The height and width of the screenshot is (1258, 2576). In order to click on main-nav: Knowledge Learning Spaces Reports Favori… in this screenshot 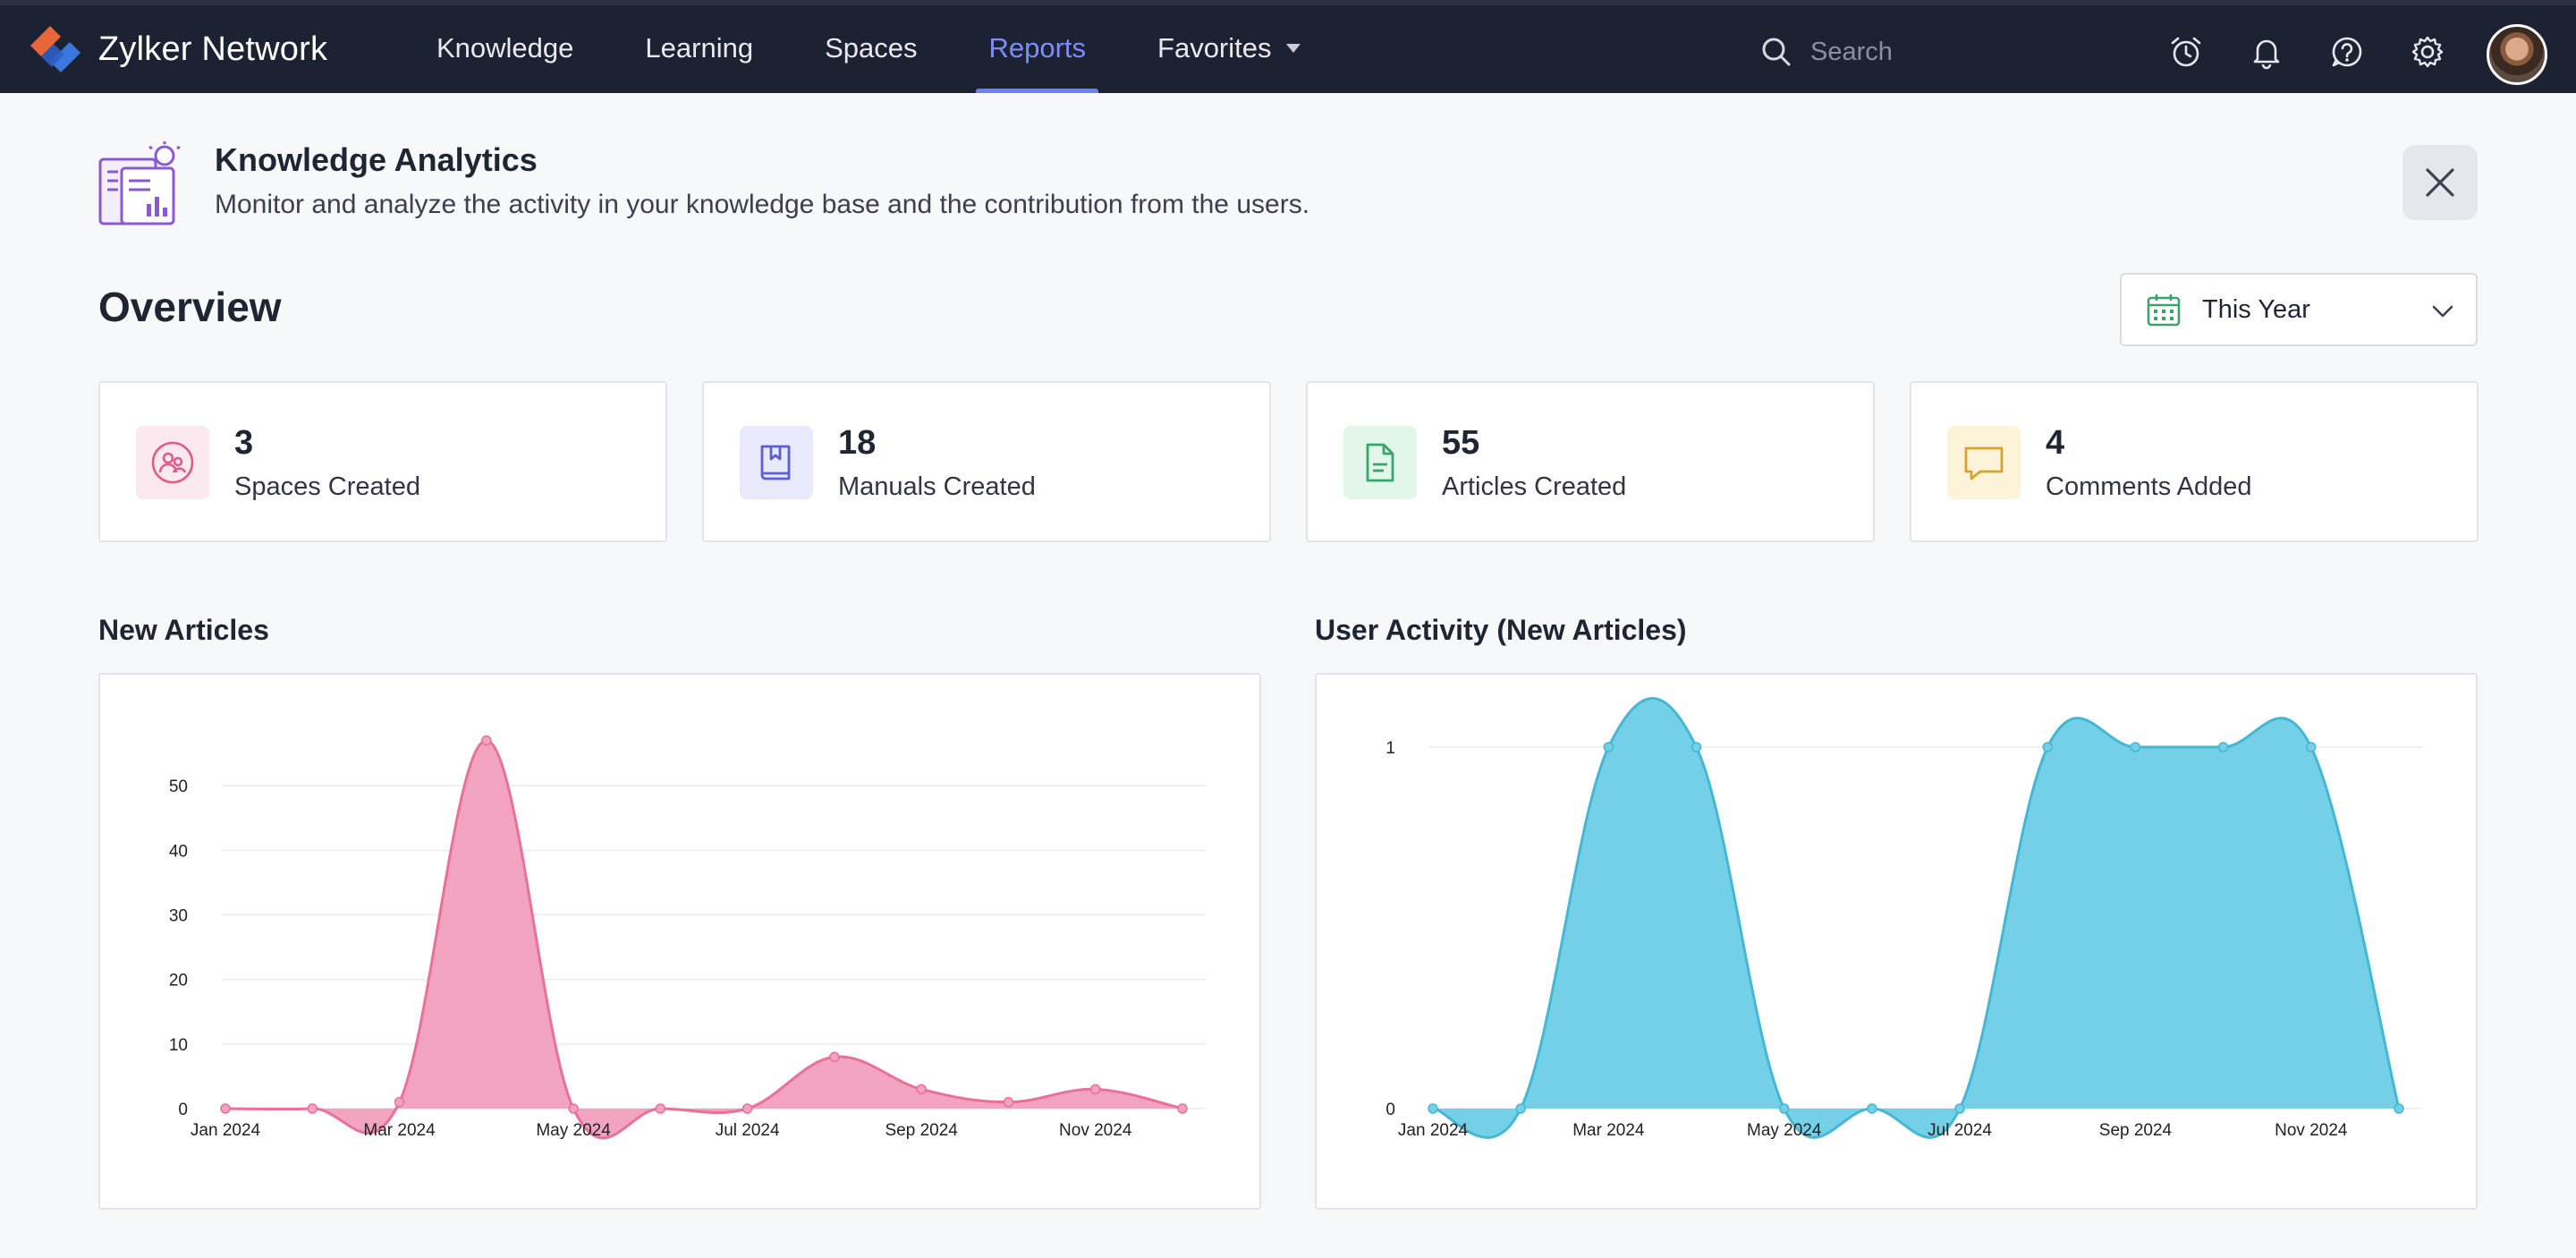, I will do `click(879, 49)`.